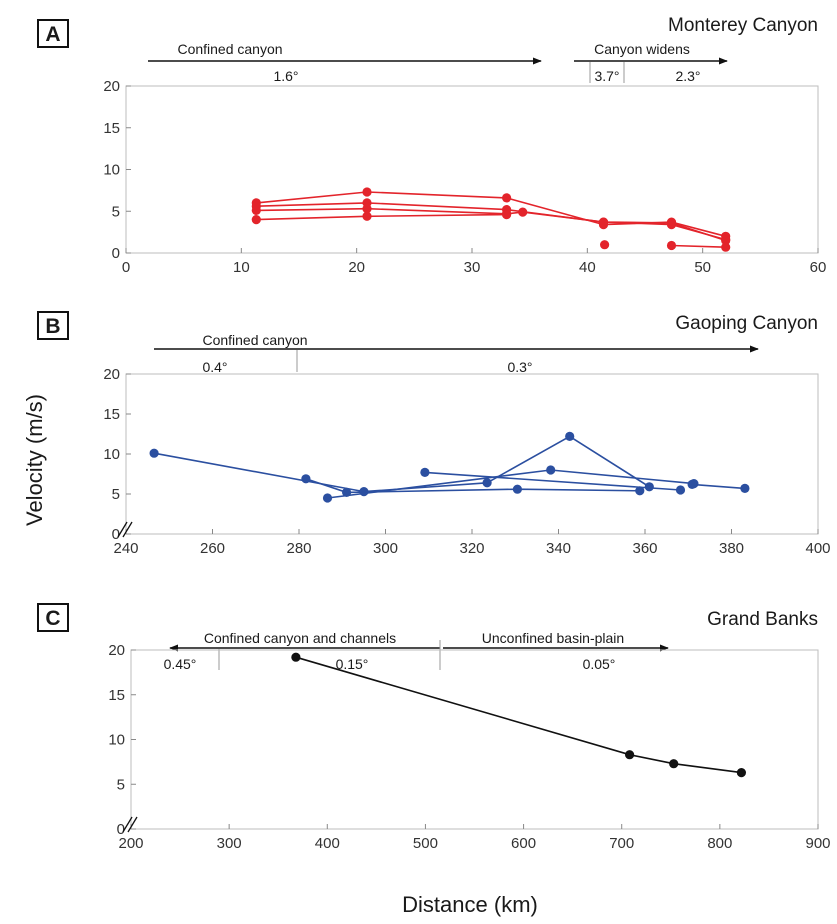 Image resolution: width=837 pixels, height=924 pixels. Describe the element at coordinates (472, 454) in the screenshot. I see `plot-frame` at that location.